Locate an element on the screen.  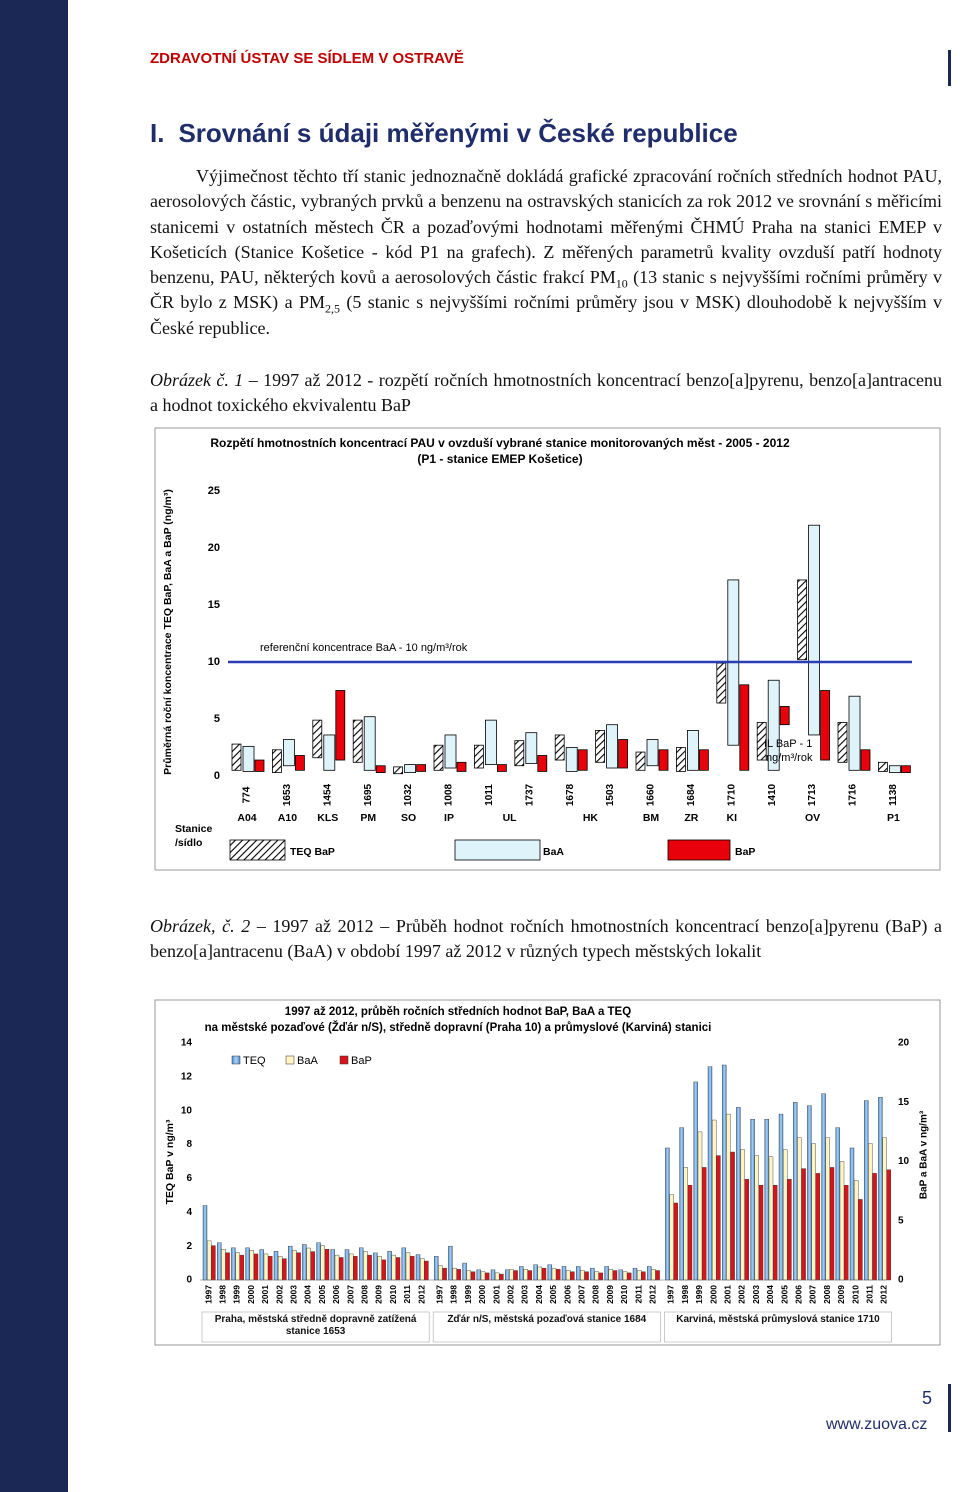
legend-label: TEQ is located at coordinates (254, 1061).